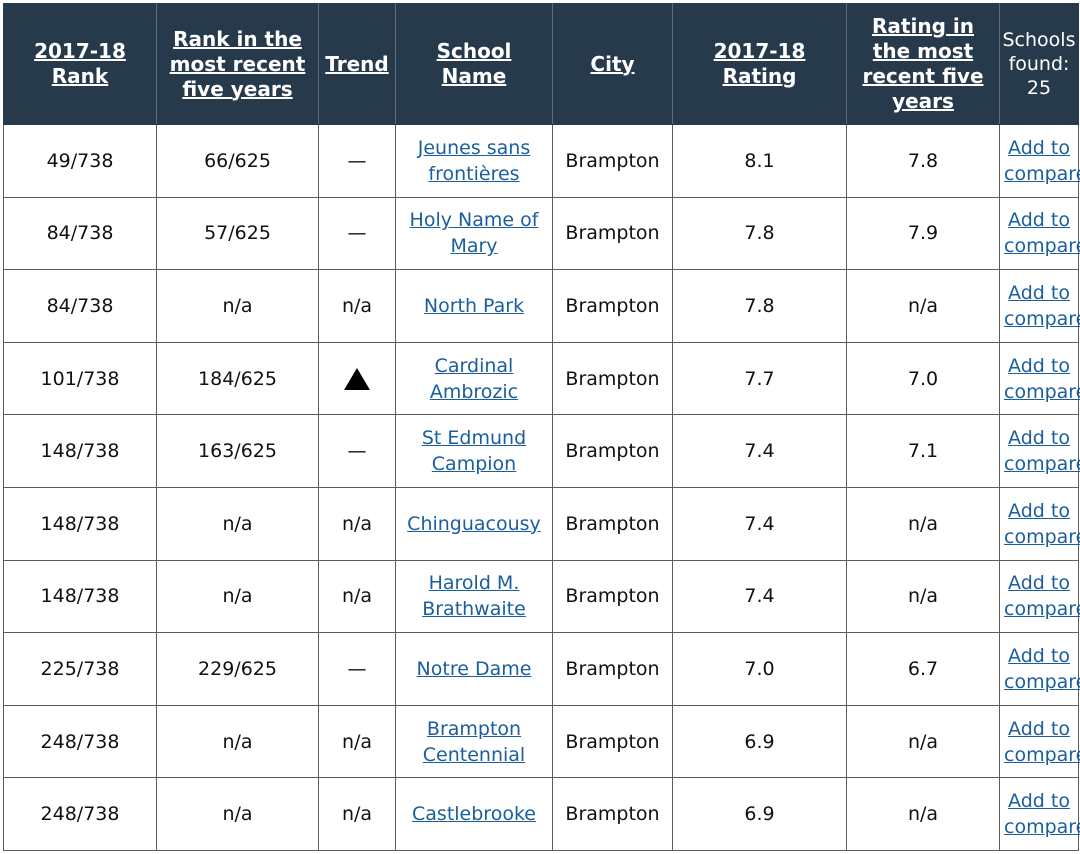 The height and width of the screenshot is (854, 1080). Describe the element at coordinates (474, 596) in the screenshot. I see `school-name-link: Harold M. Brathwaite` at that location.